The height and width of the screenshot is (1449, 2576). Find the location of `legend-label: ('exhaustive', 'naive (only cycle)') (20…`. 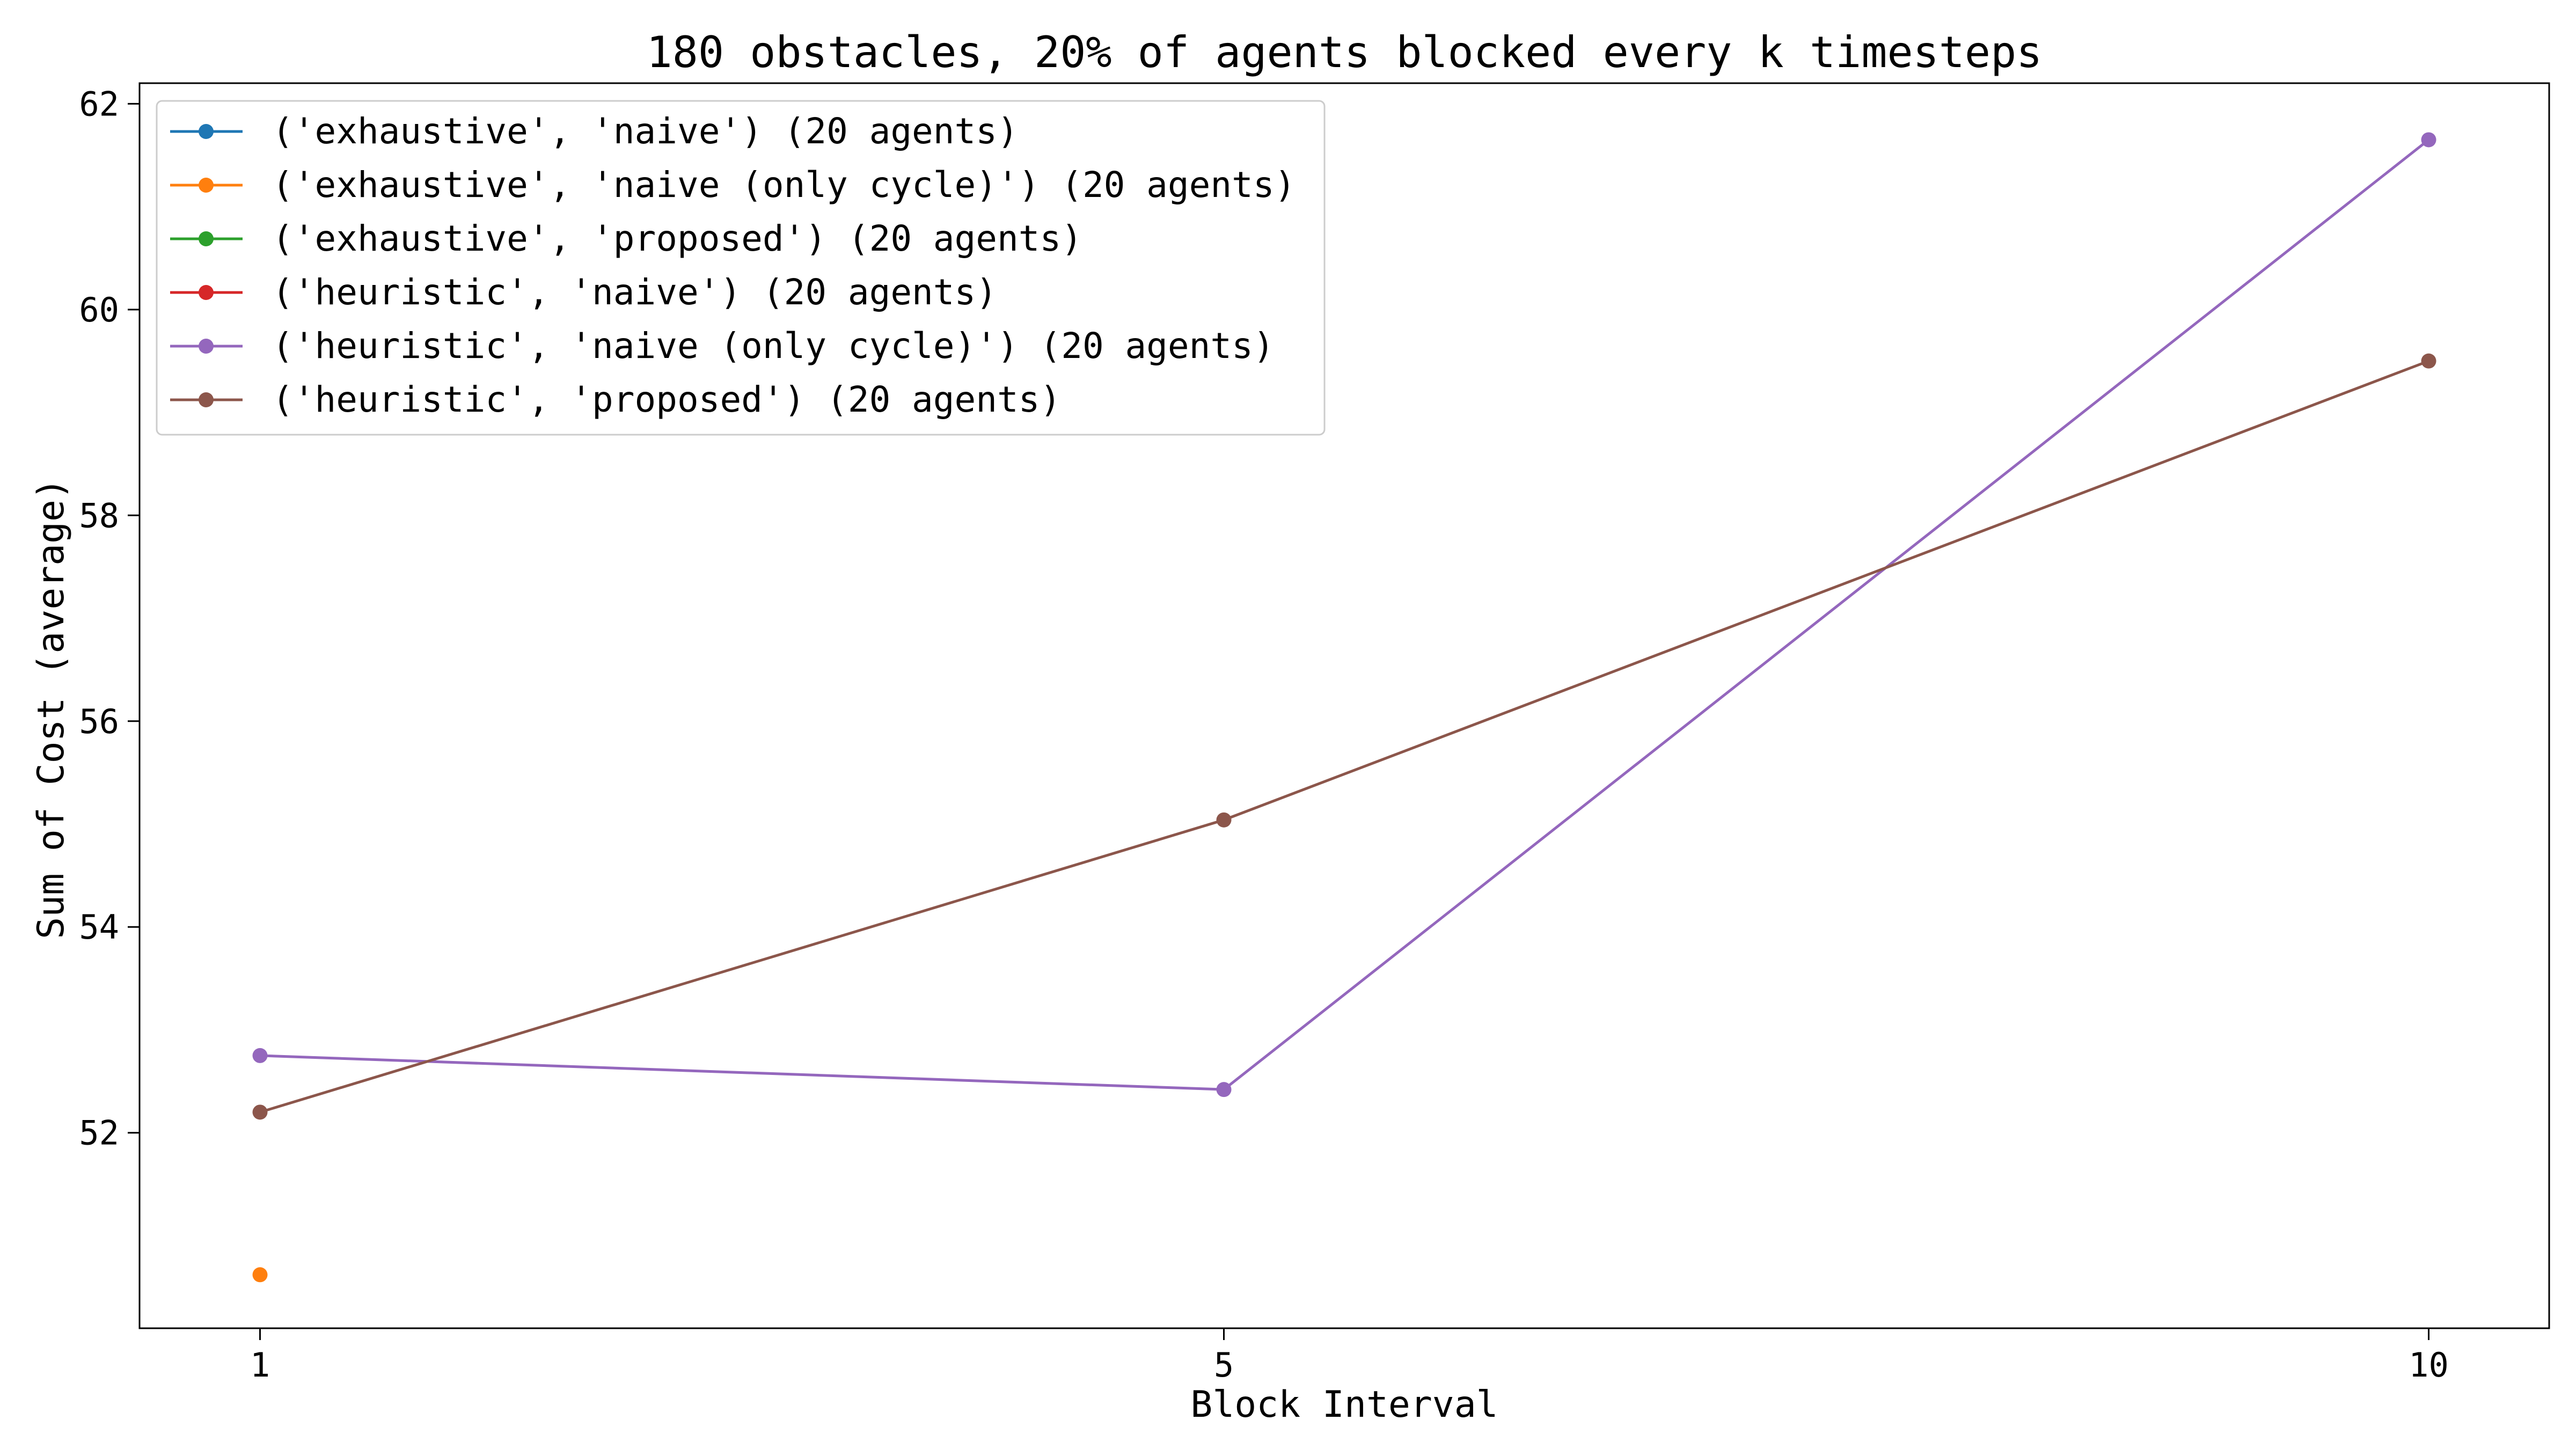

legend-label: ('exhaustive', 'naive (only cycle)') (20… is located at coordinates (784, 185).